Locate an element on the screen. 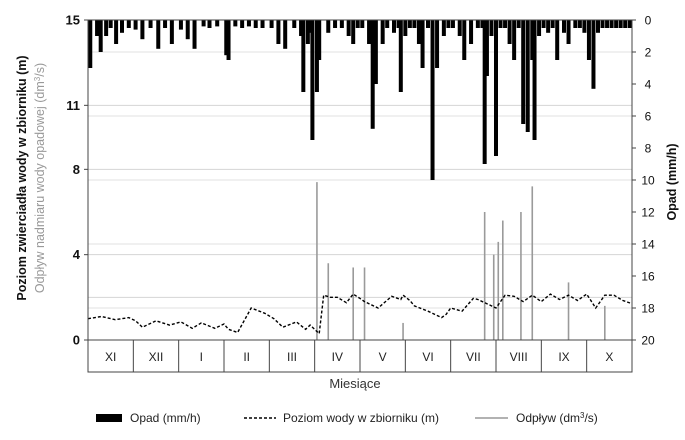 Image resolution: width=685 pixels, height=440 pixels. month-label: XII is located at coordinates (156, 357).